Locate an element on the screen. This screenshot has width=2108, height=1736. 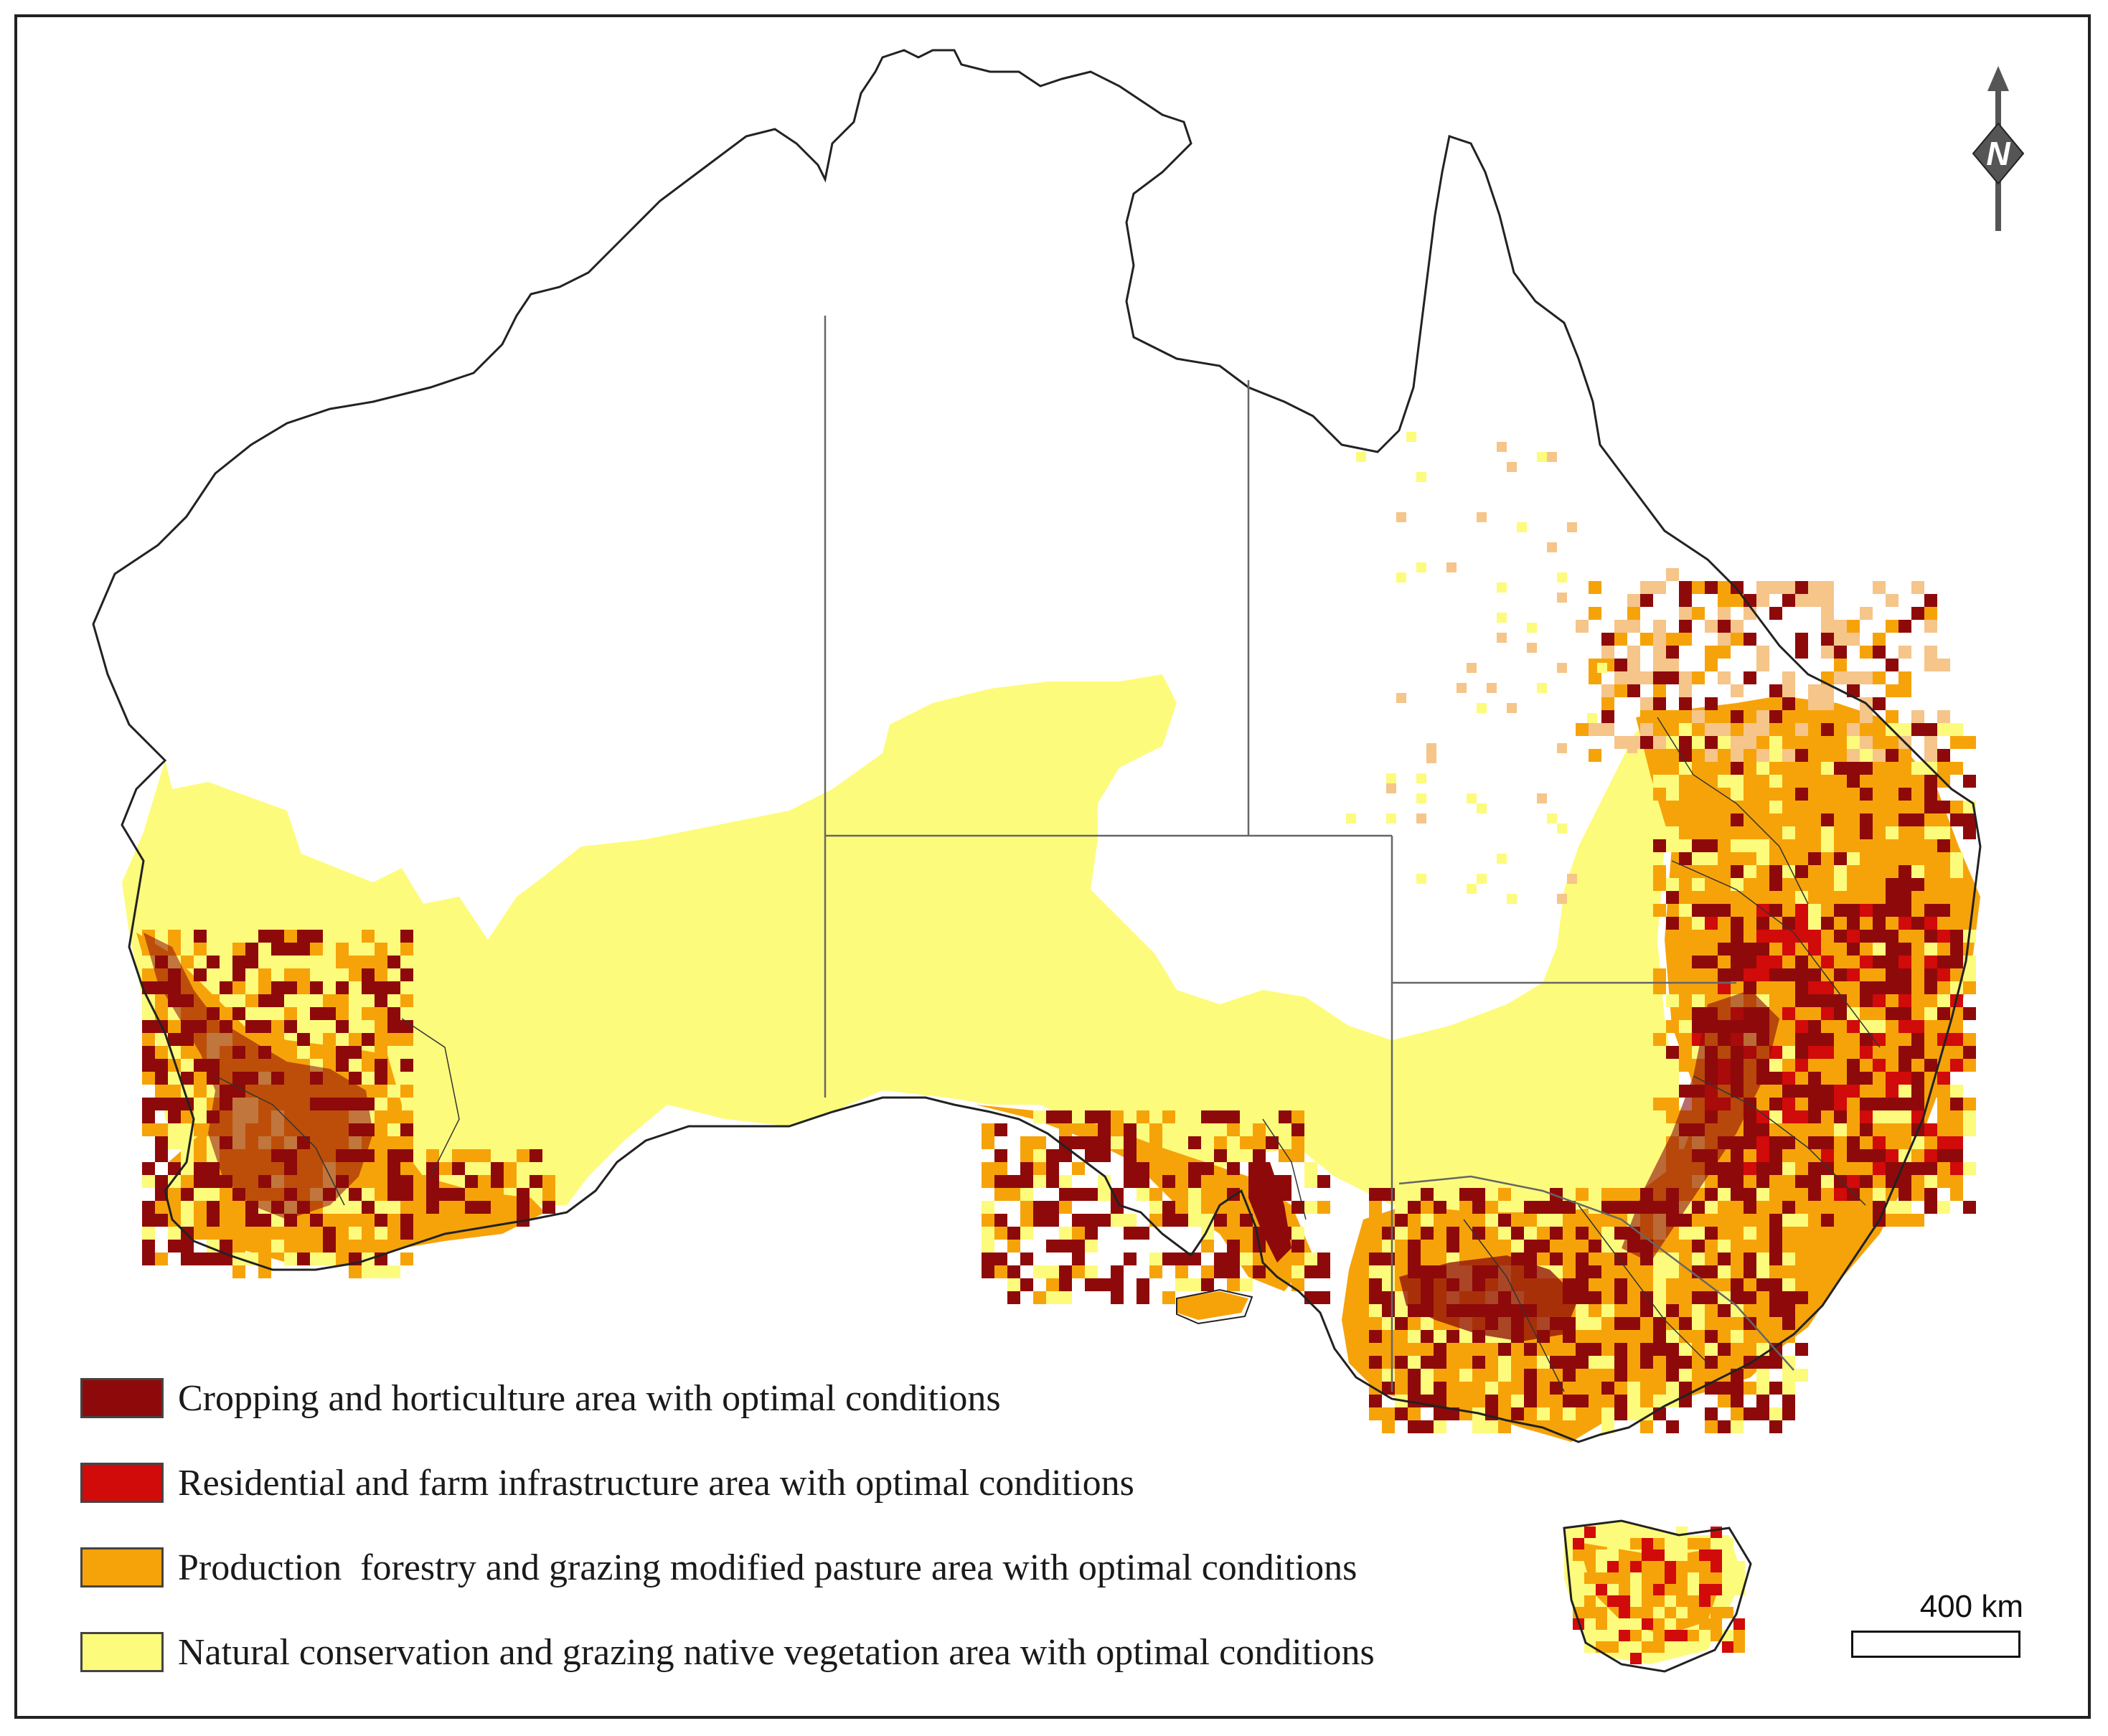
cropping-yorke-region is located at coordinates (1270, 1212).